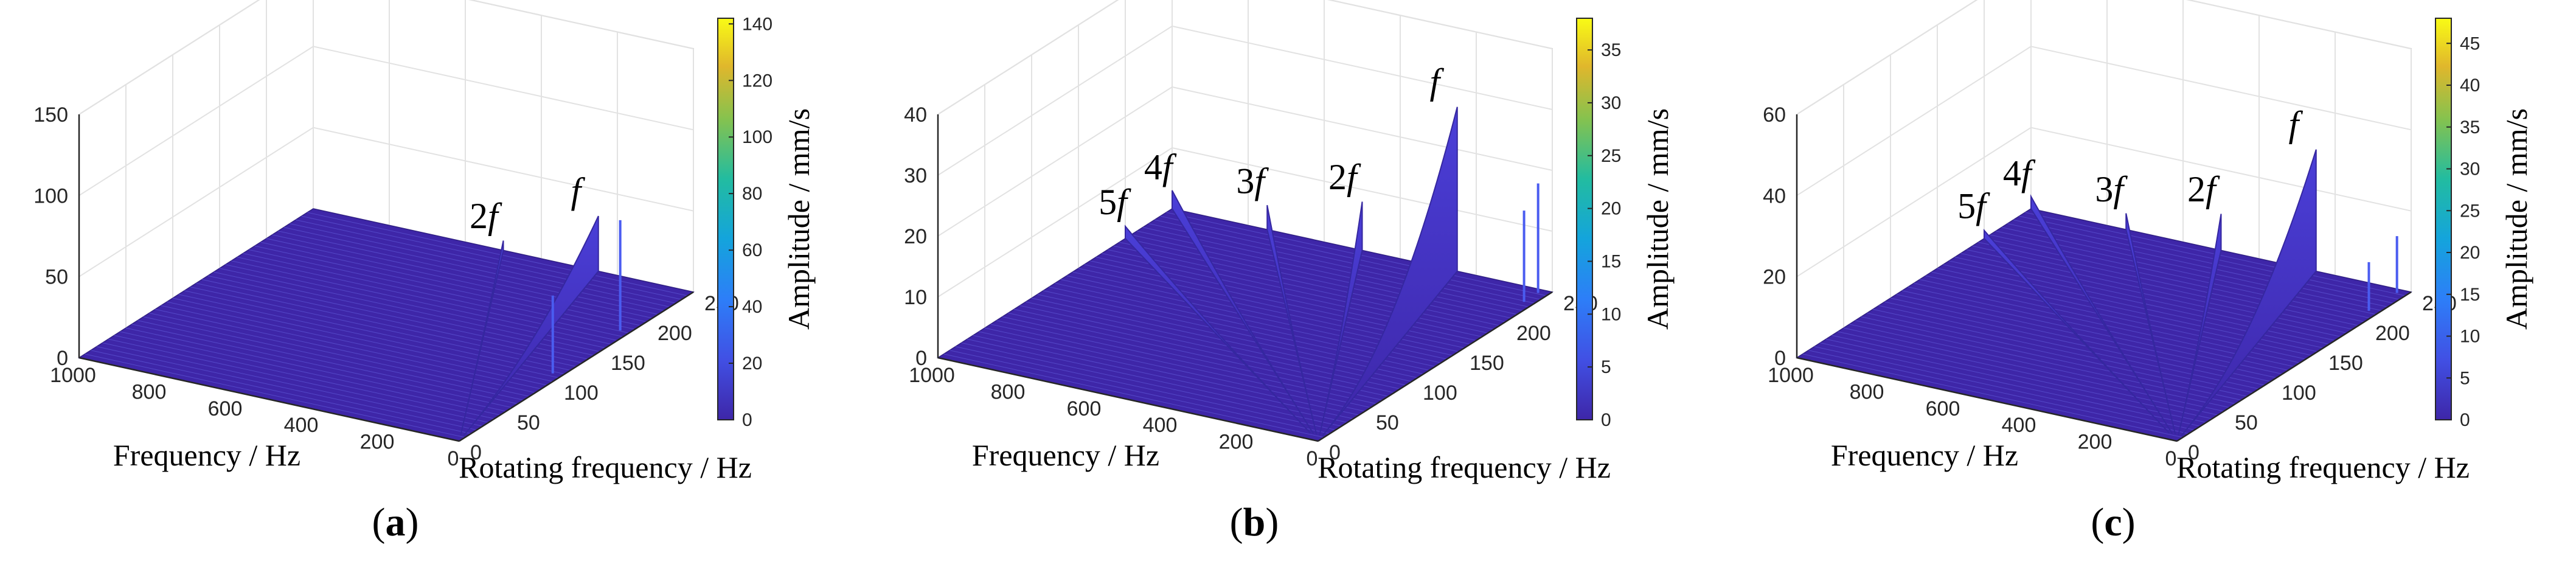 This screenshot has width=2576, height=564. What do you see at coordinates (56, 277) in the screenshot?
I see `z-tick-label: 50` at bounding box center [56, 277].